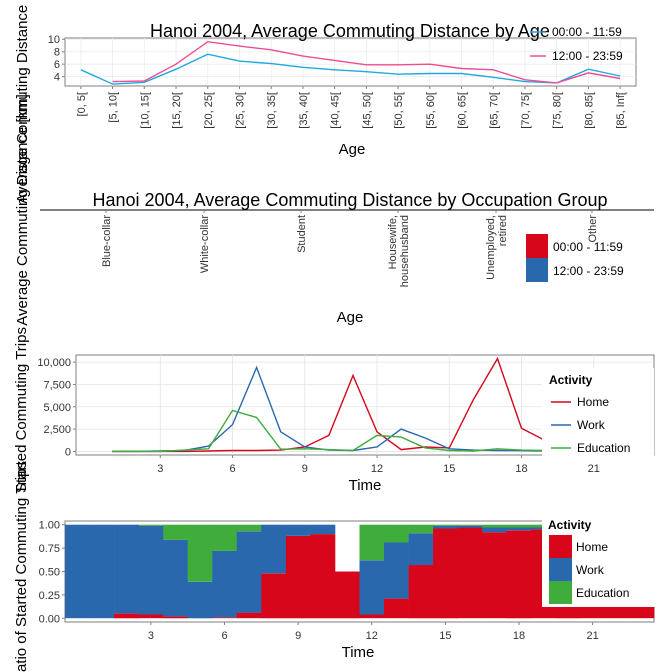 The width and height of the screenshot is (672, 672). What do you see at coordinates (57, 385) in the screenshot?
I see `y-tick-label: 7,500` at bounding box center [57, 385].